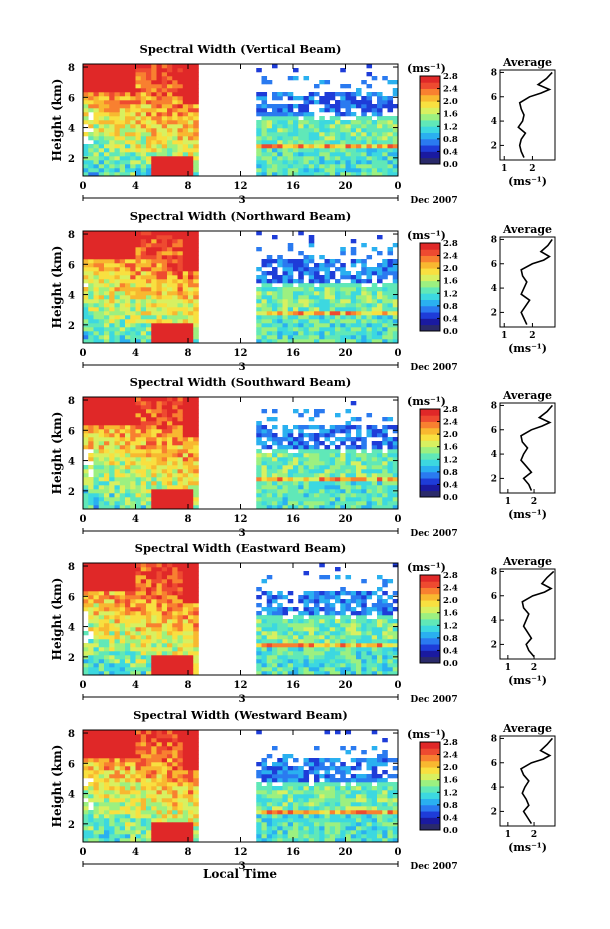  I want to click on colorbar-tick-label: 1.2, so click(450, 294).